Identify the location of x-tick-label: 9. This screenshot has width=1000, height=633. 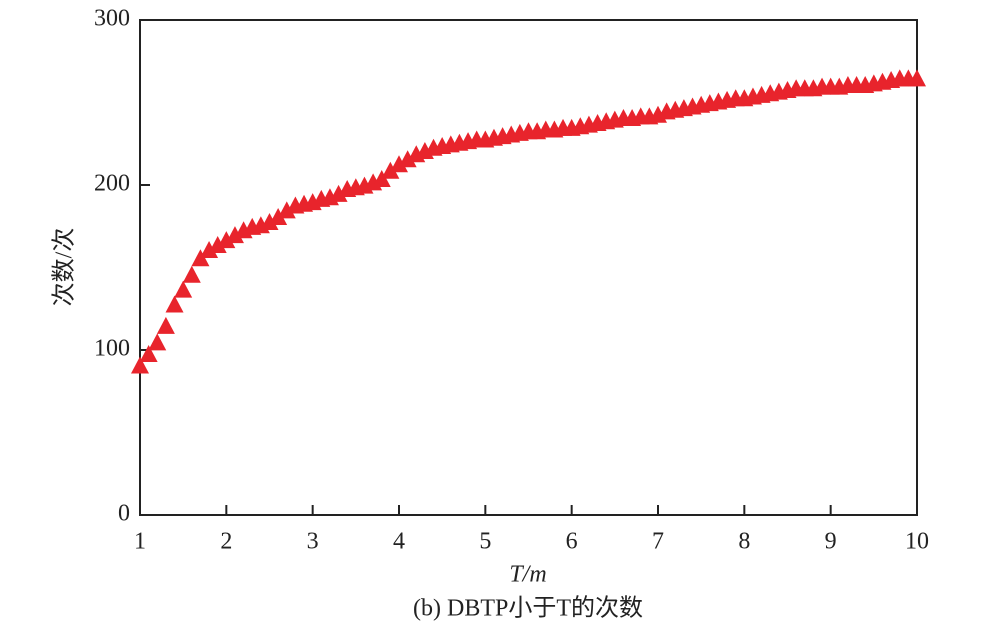
(831, 542).